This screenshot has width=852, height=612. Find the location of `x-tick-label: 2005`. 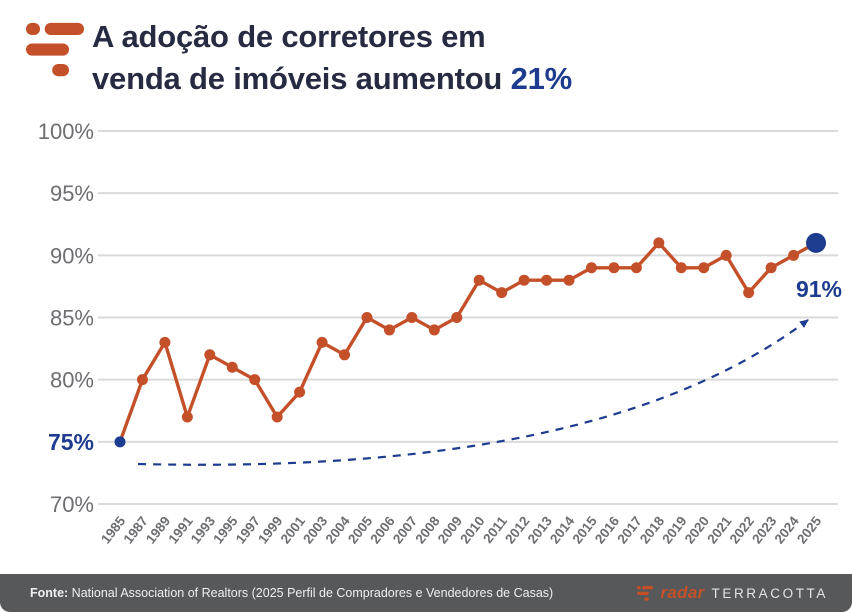

x-tick-label: 2005 is located at coordinates (360, 529).